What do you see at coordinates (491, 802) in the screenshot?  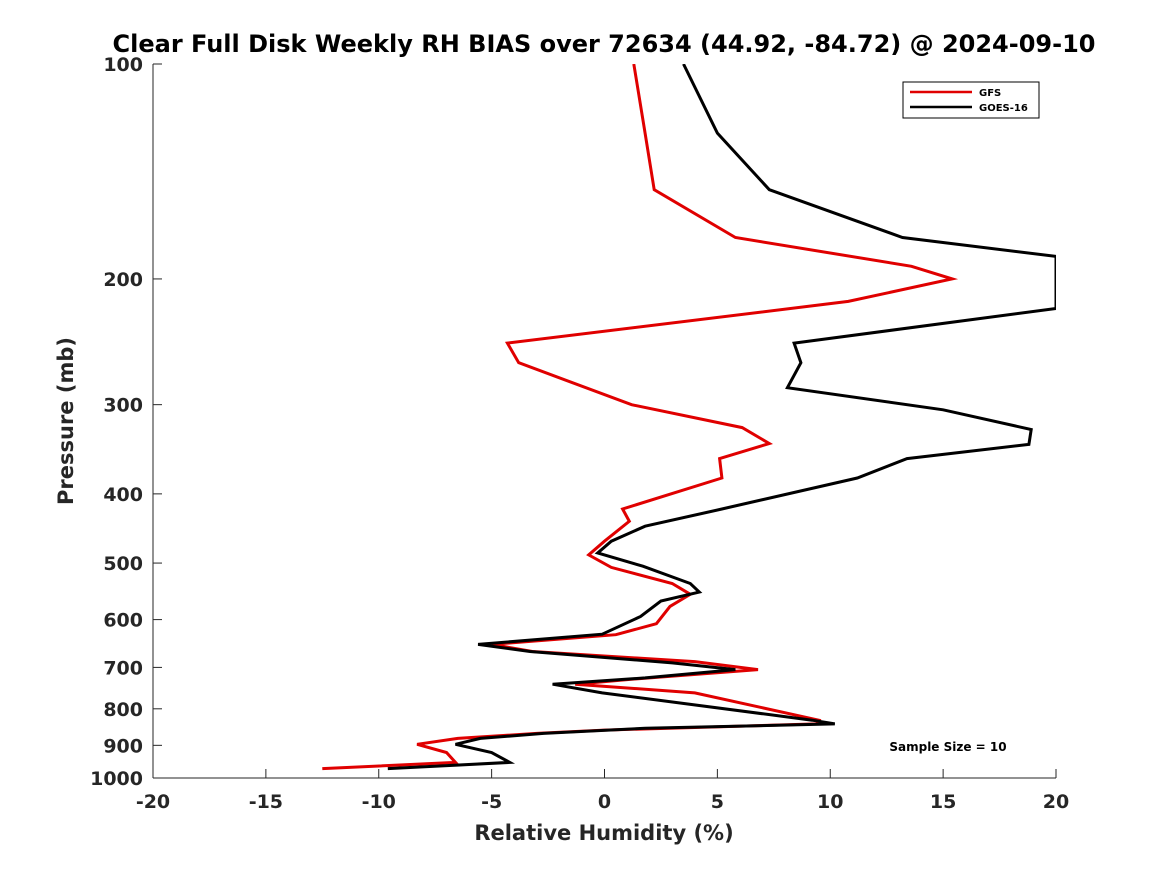 I see `x-tick-label: -5` at bounding box center [491, 802].